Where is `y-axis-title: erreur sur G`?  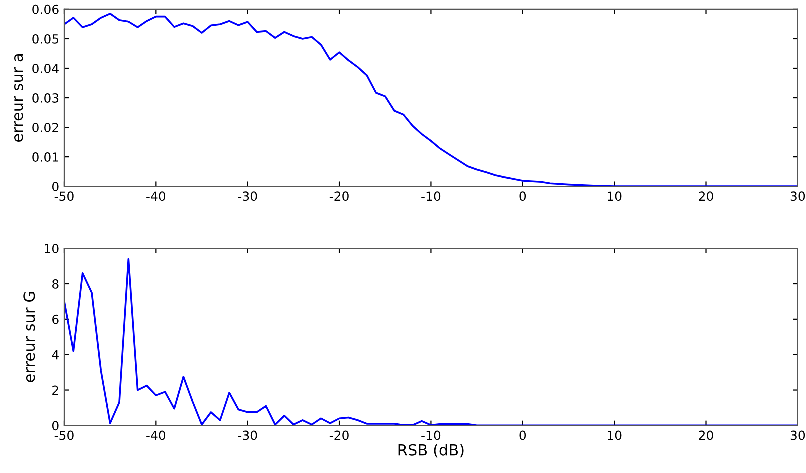 y-axis-title: erreur sur G is located at coordinates (30, 337).